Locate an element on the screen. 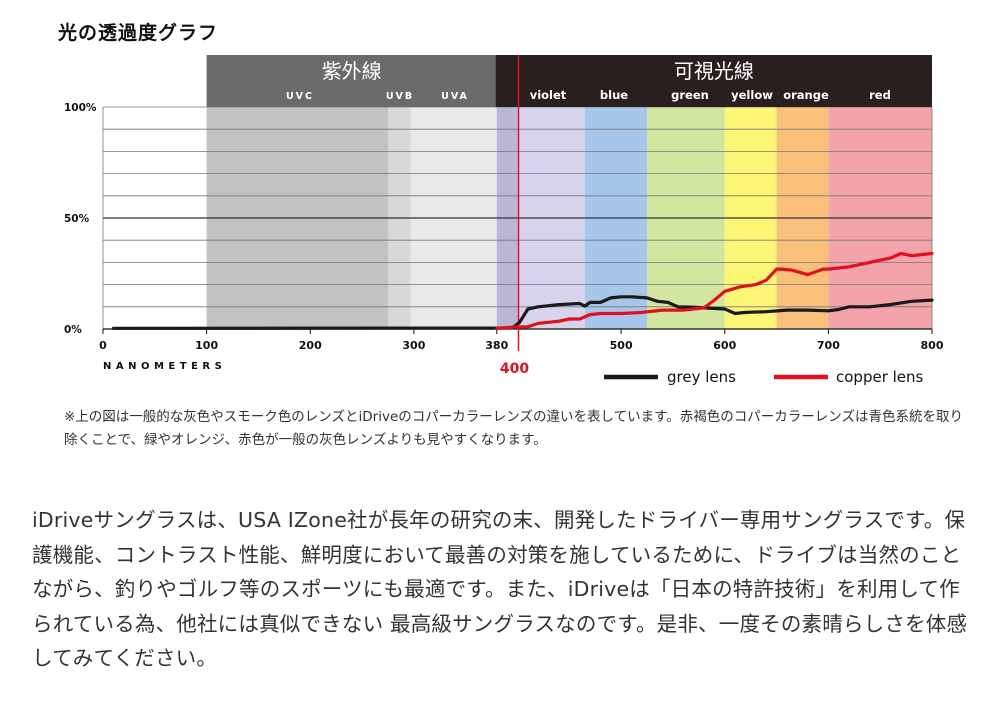 The height and width of the screenshot is (716, 1000). chart-title: 光の透過度グラフ is located at coordinates (138, 33).